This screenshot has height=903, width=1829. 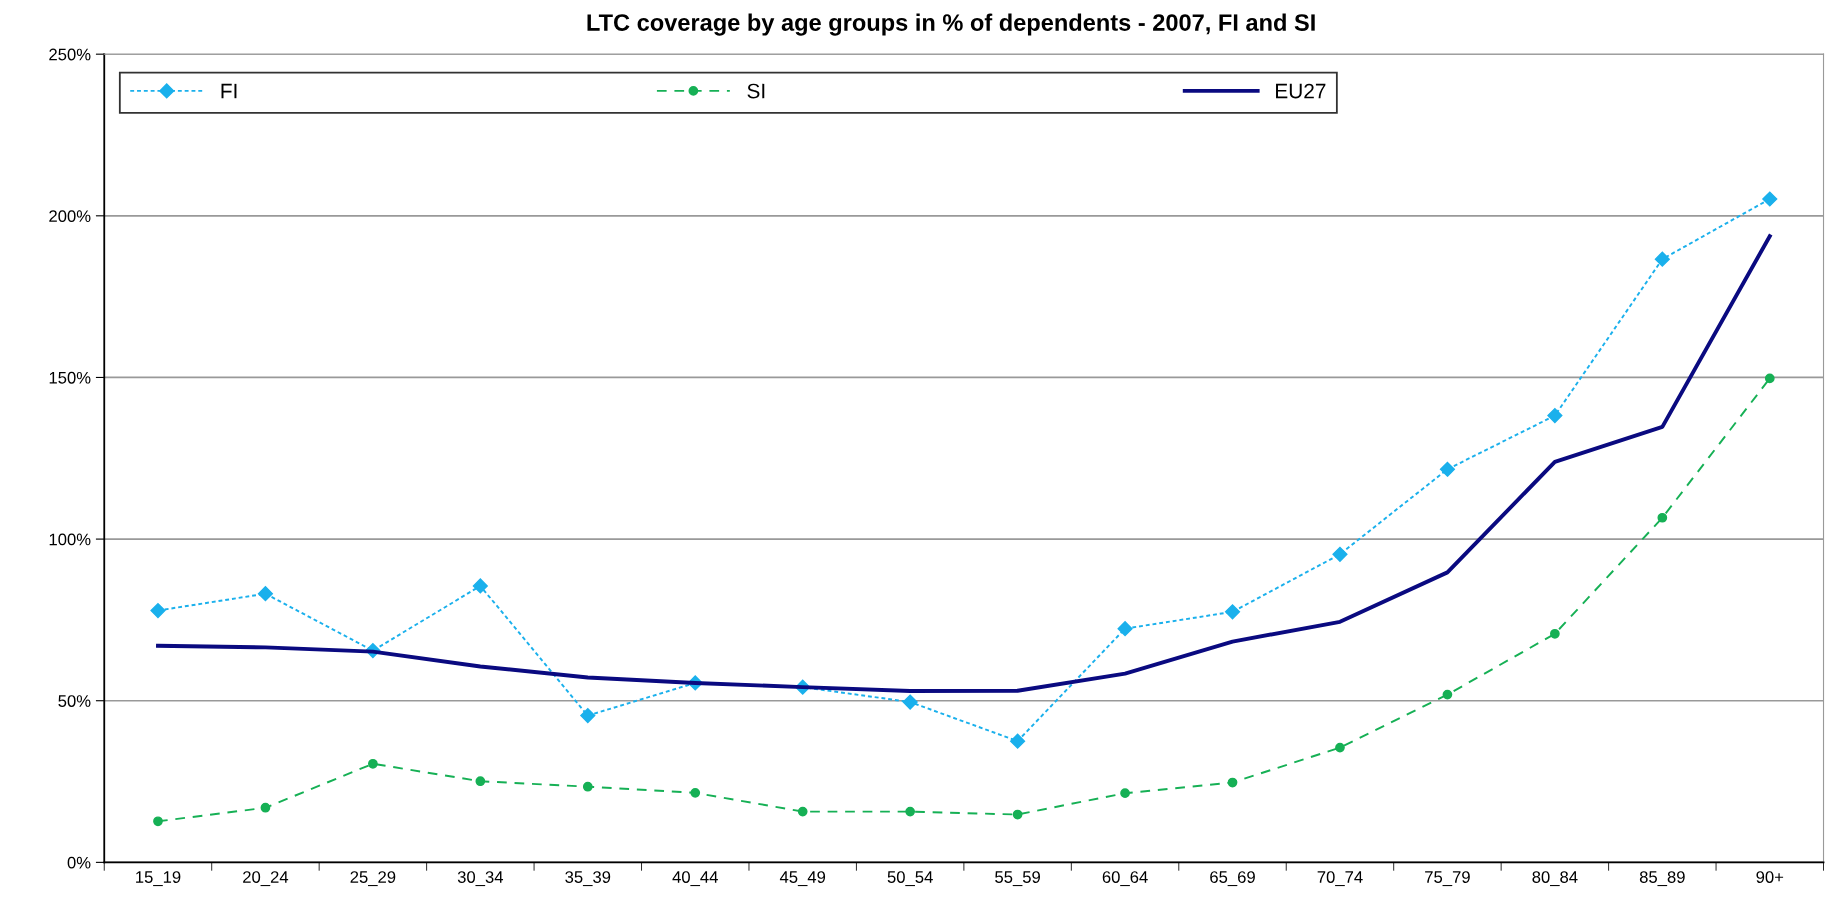 I want to click on y-tick-label: 50%, so click(x=74, y=701).